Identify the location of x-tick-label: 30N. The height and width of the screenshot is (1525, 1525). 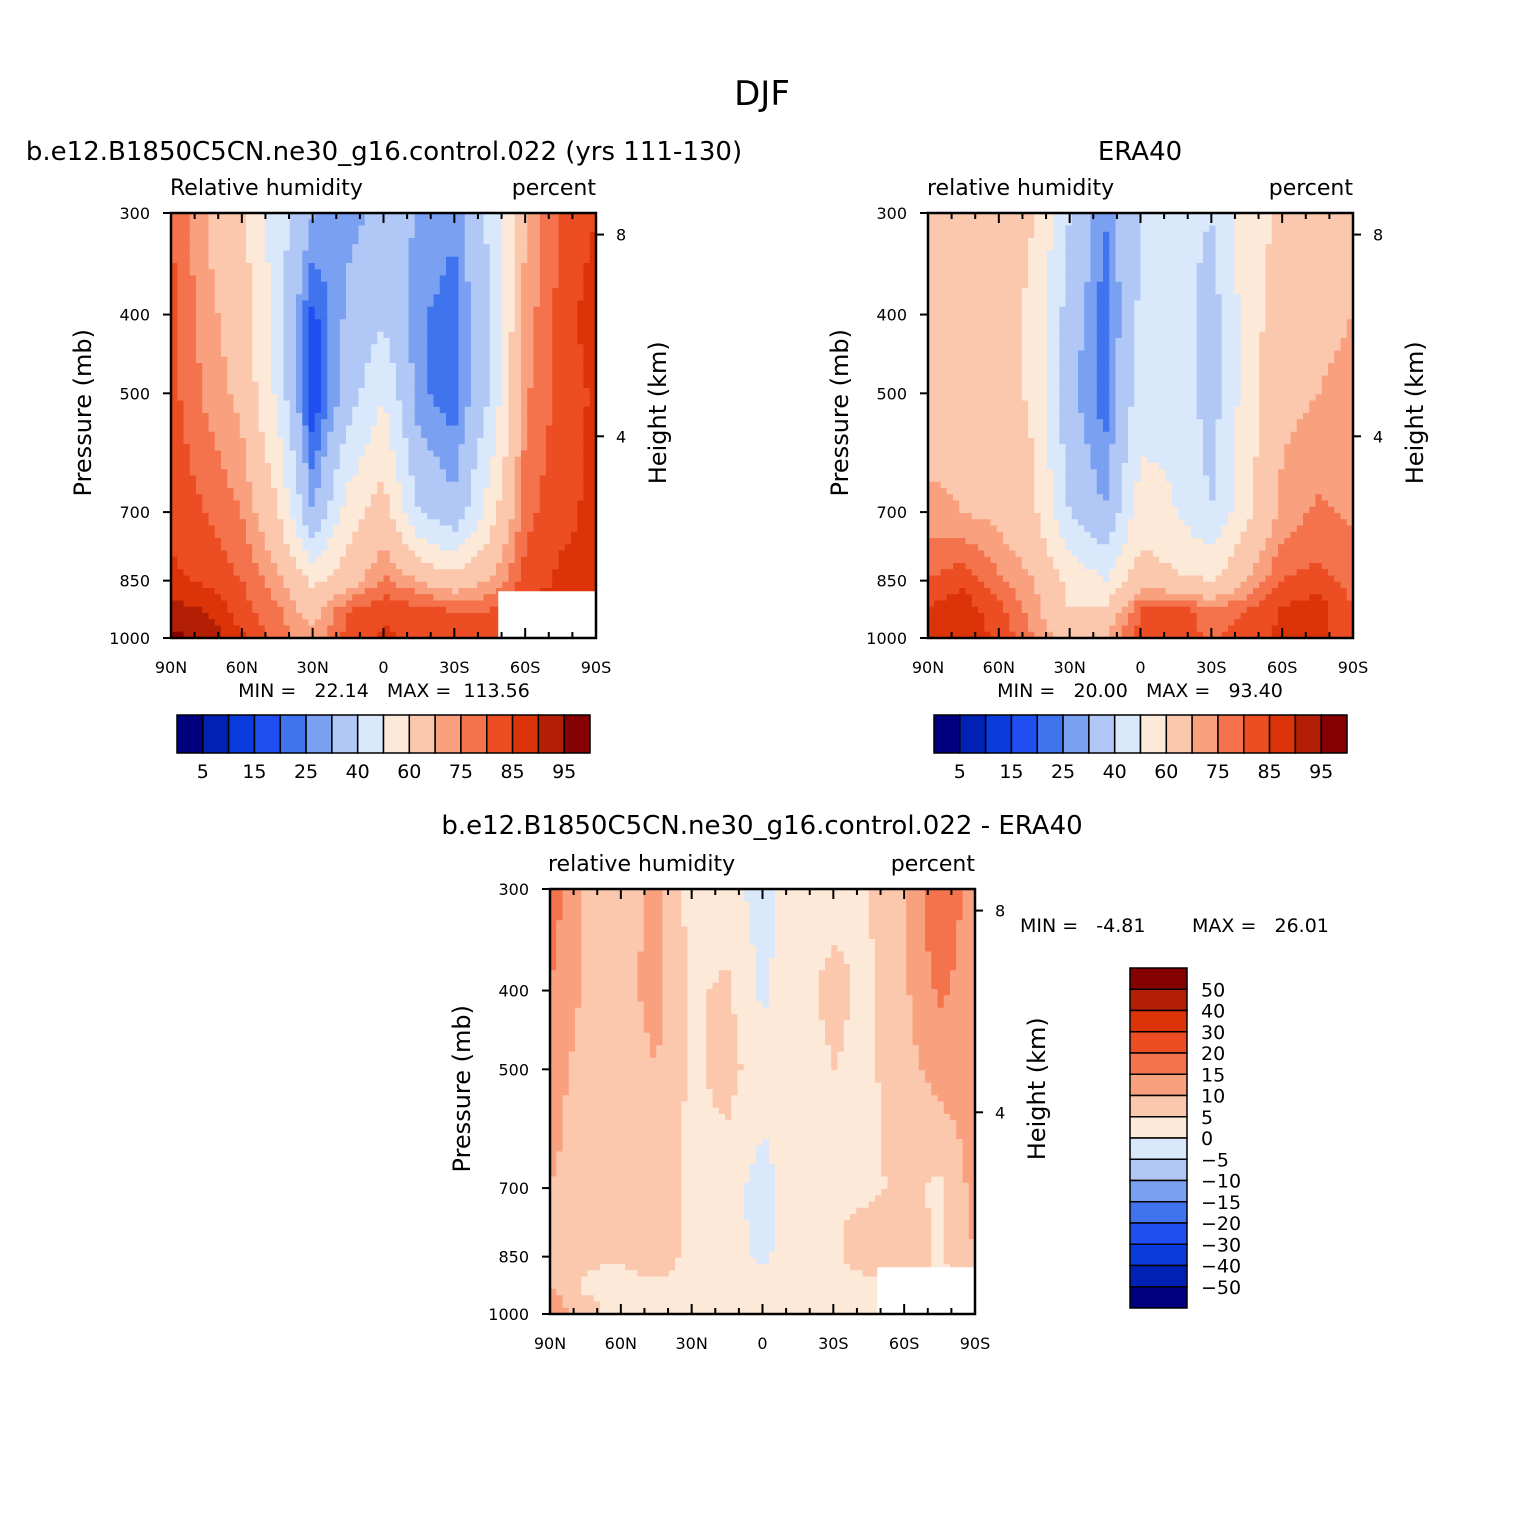
(313, 667).